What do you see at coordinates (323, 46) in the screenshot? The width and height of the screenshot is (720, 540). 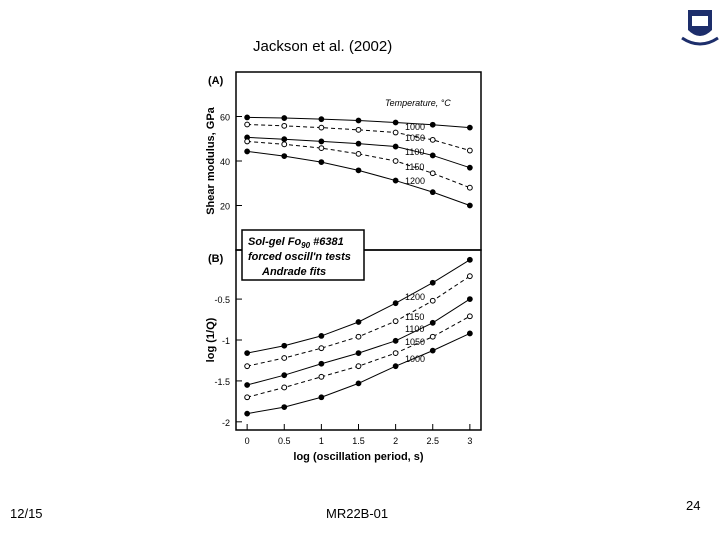 I see `slide-title: Jackson et al. (2002)` at bounding box center [323, 46].